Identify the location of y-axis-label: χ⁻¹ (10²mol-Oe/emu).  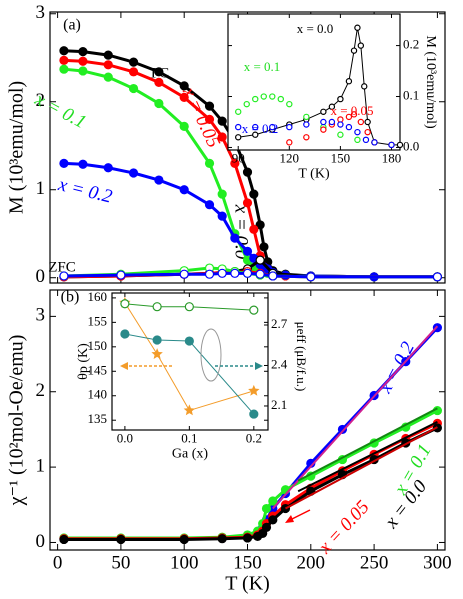
(17, 421).